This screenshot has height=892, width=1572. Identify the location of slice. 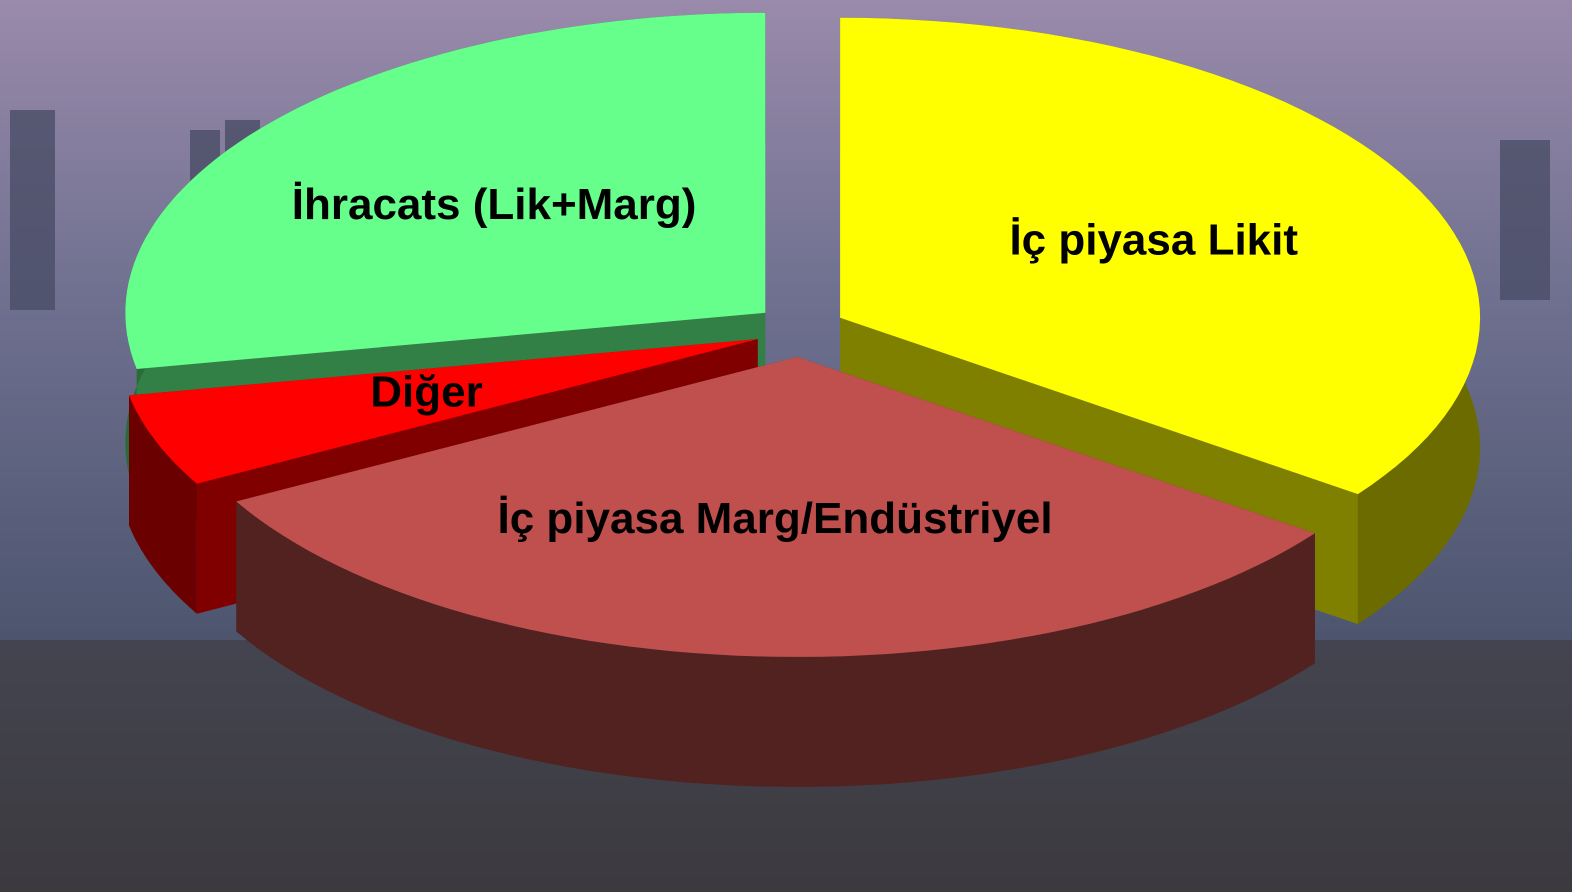
(443, 411).